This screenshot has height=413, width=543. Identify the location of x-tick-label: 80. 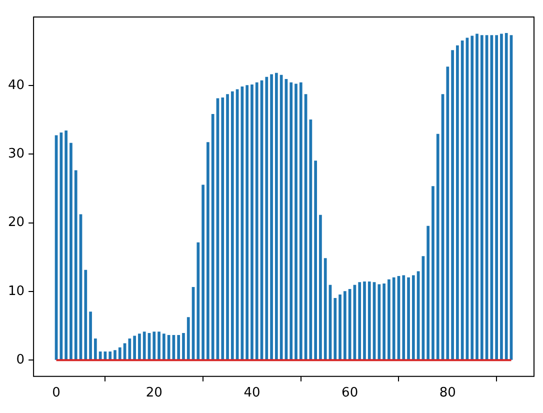
(447, 393).